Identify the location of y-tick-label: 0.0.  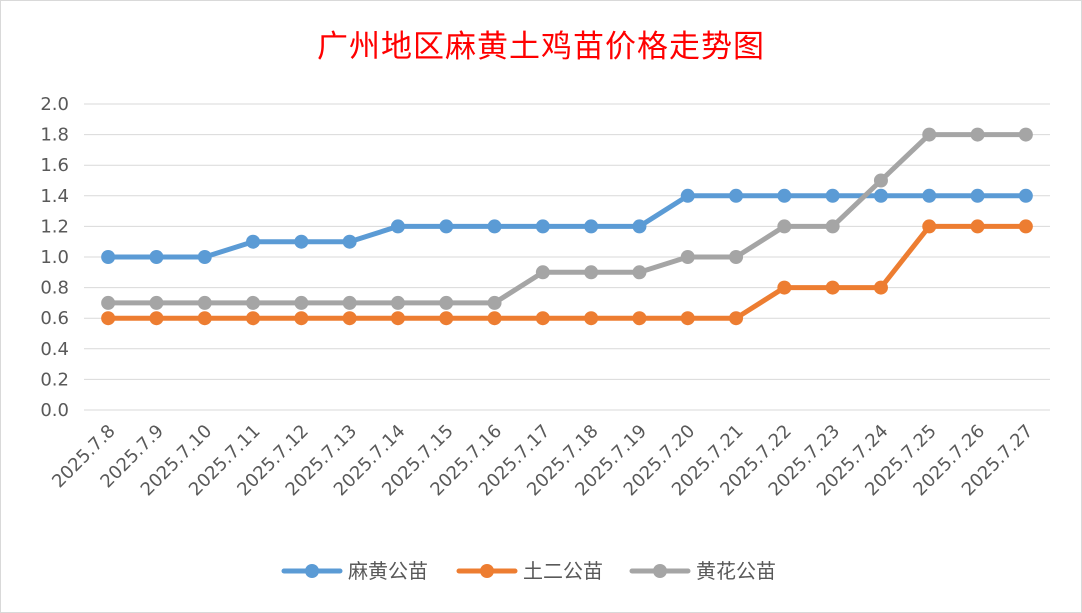
(54, 410).